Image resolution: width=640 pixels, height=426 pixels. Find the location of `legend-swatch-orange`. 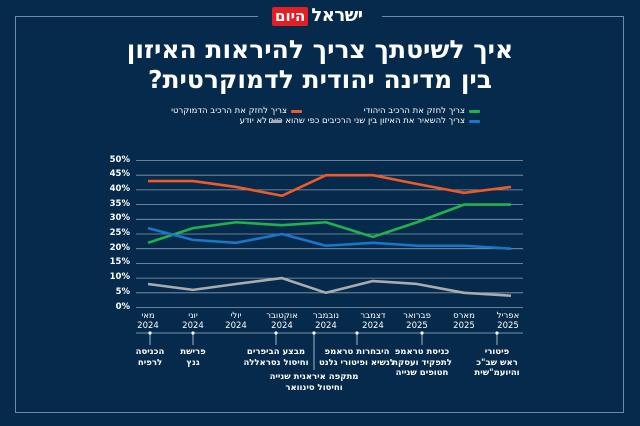

legend-swatch-orange is located at coordinates (296, 111).